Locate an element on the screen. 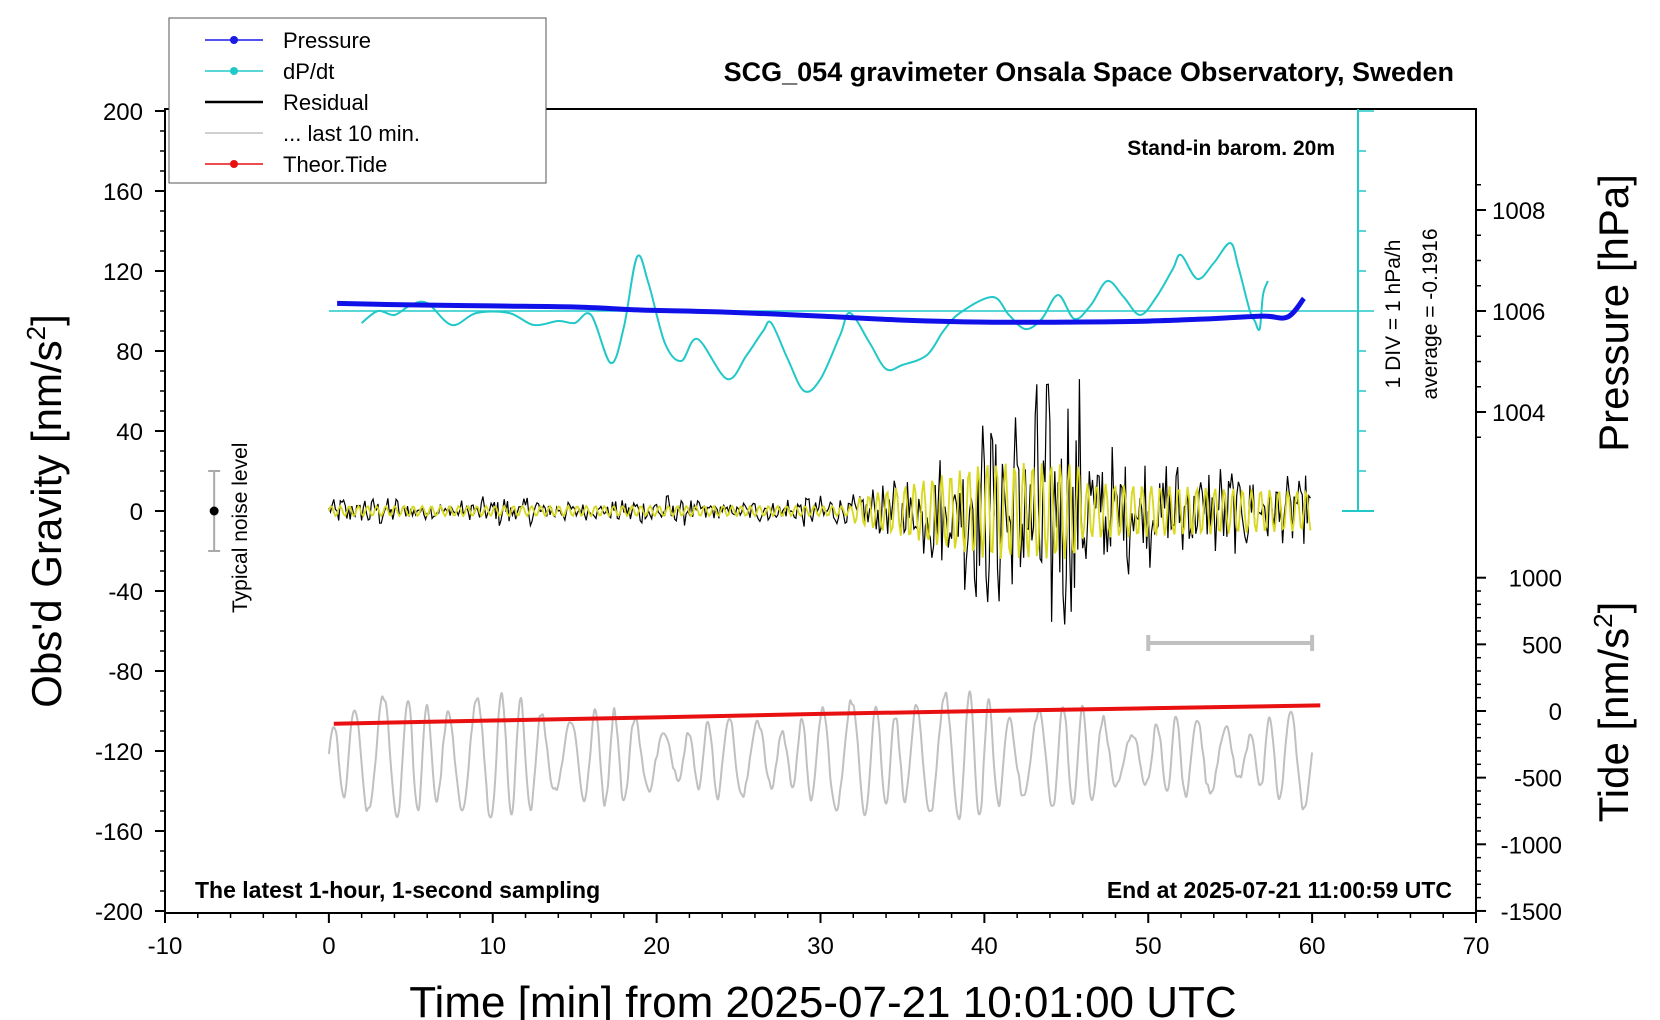 This screenshot has height=1020, width=1660. dpdt-series-line is located at coordinates (814, 317).